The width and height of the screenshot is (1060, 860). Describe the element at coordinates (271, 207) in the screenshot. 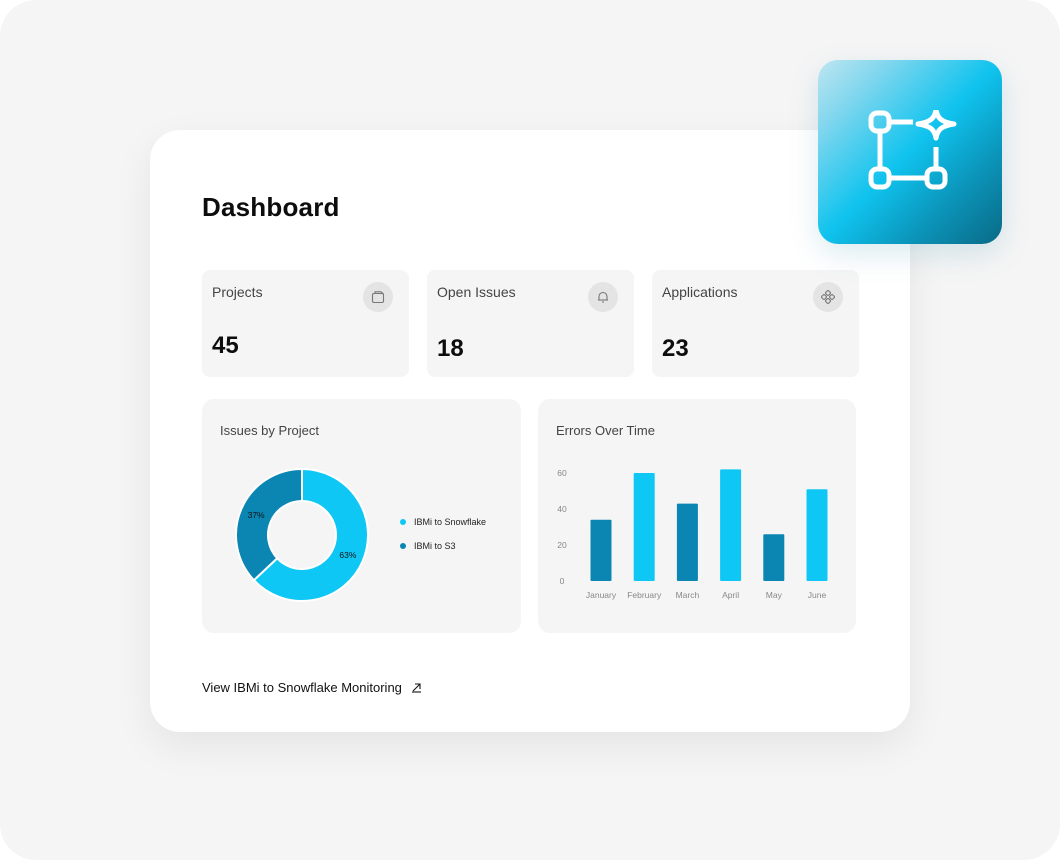

I see `page-title: Dashboard` at that location.